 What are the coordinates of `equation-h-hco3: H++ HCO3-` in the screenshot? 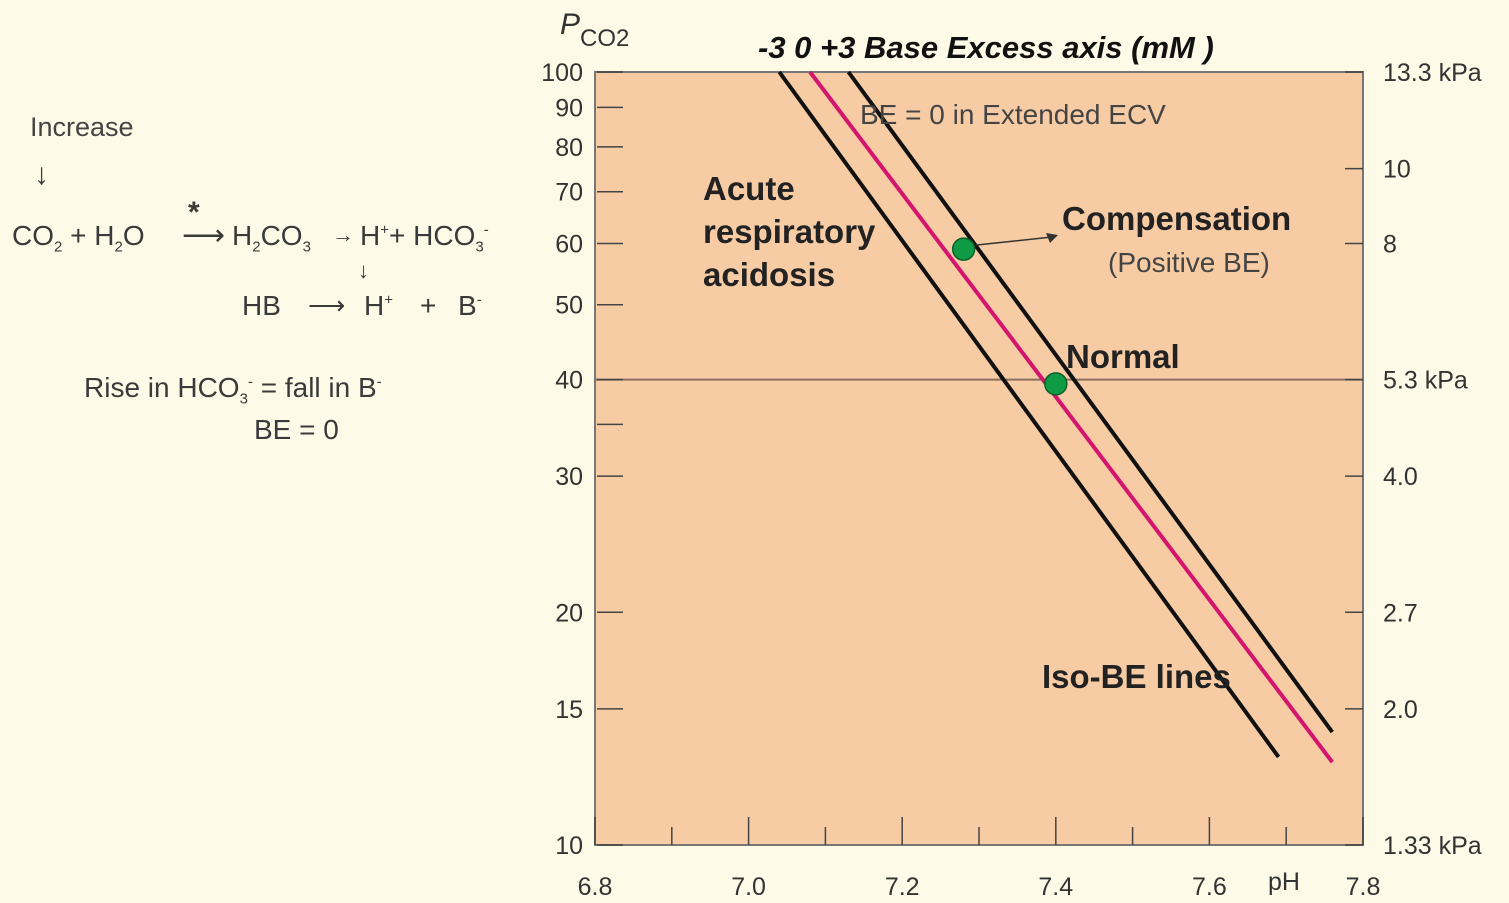 It's located at (424, 238).